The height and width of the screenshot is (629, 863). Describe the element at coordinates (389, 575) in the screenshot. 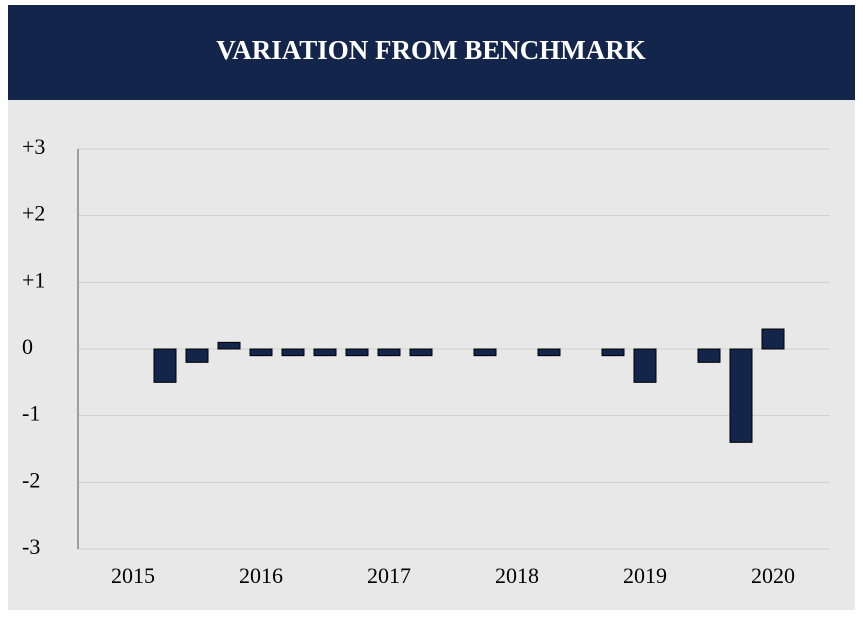

I see `x-tick-label: 2017` at that location.